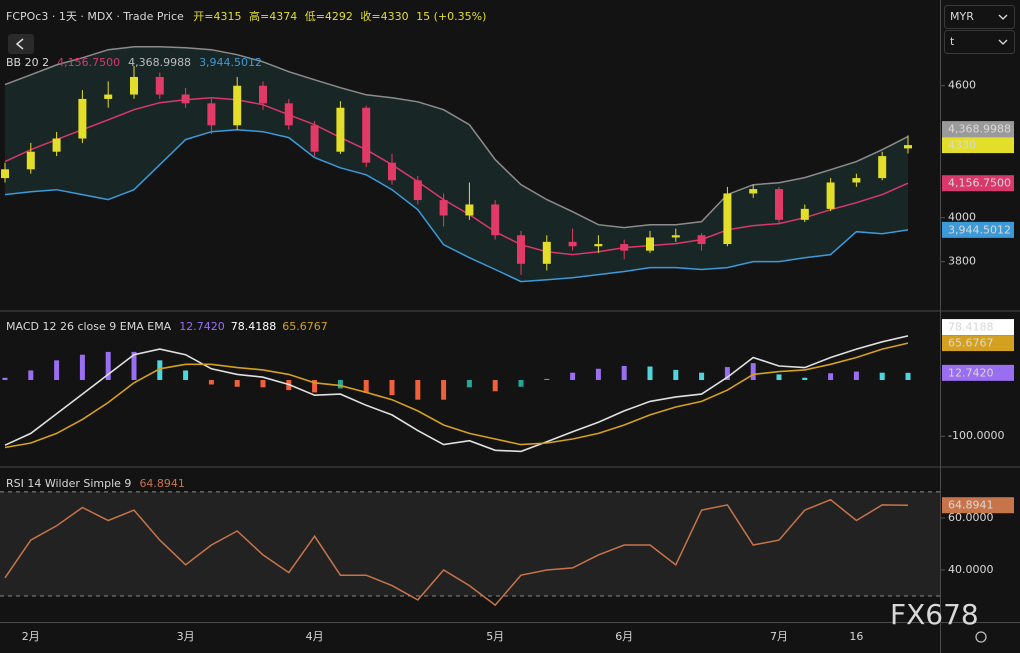 This screenshot has height=653, width=1020. What do you see at coordinates (624, 636) in the screenshot?
I see `x-tick-label: 6月` at bounding box center [624, 636].